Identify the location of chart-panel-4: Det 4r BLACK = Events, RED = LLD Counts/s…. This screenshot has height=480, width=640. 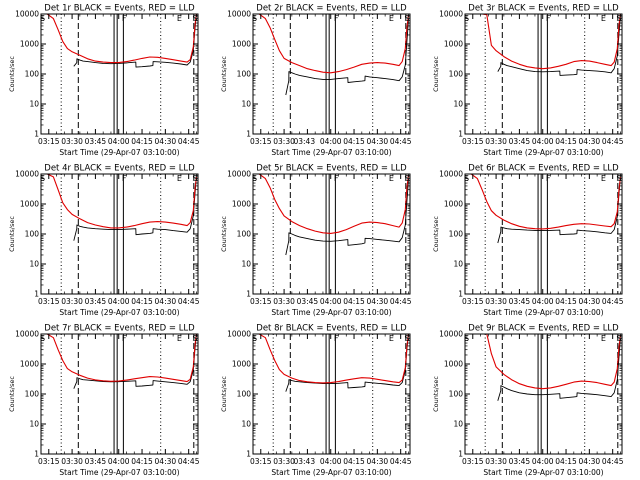
(104, 241).